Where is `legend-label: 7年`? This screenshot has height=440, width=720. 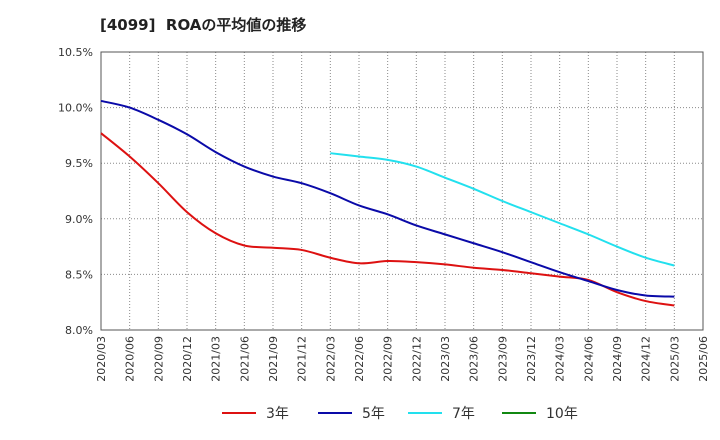 legend-label: 7年 is located at coordinates (463, 414).